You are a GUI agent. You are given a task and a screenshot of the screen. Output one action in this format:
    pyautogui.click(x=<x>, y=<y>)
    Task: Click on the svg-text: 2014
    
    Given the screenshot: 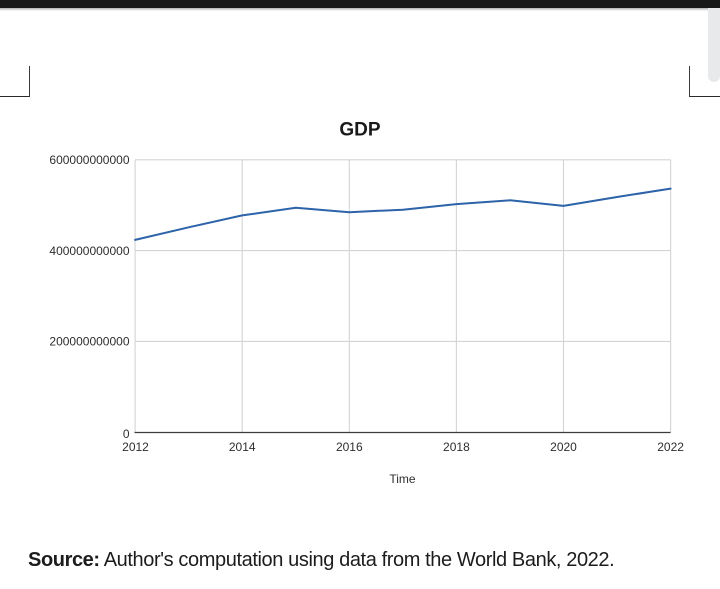 What is the action you would take?
    pyautogui.click(x=242, y=447)
    